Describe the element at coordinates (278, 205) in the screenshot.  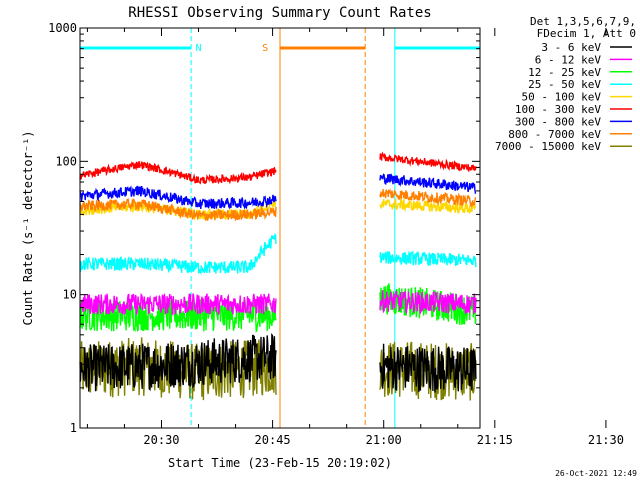
I see `series-800-7000-keV-trace` at that location.